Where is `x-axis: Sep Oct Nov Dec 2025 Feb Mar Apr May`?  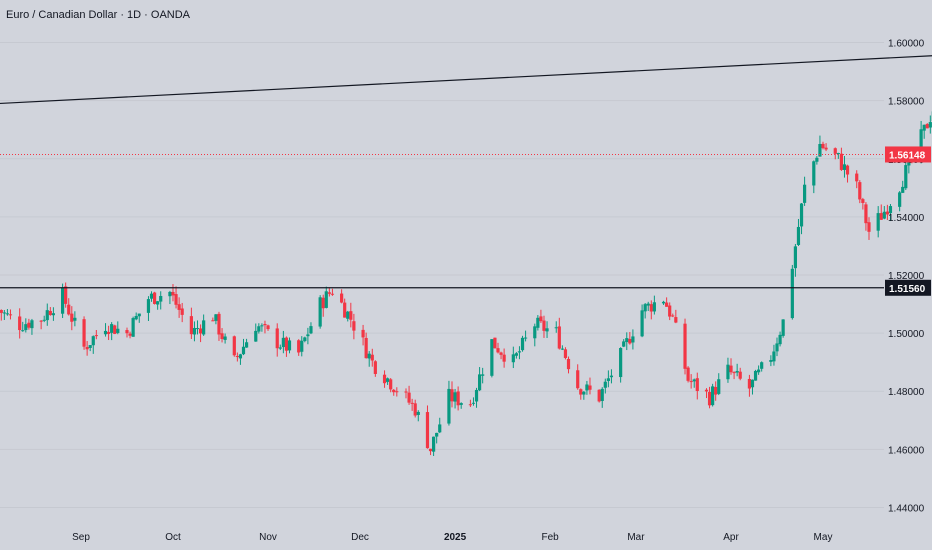
x-axis: Sep Oct Nov Dec 2025 Feb Mar Apr May is located at coordinates (452, 537).